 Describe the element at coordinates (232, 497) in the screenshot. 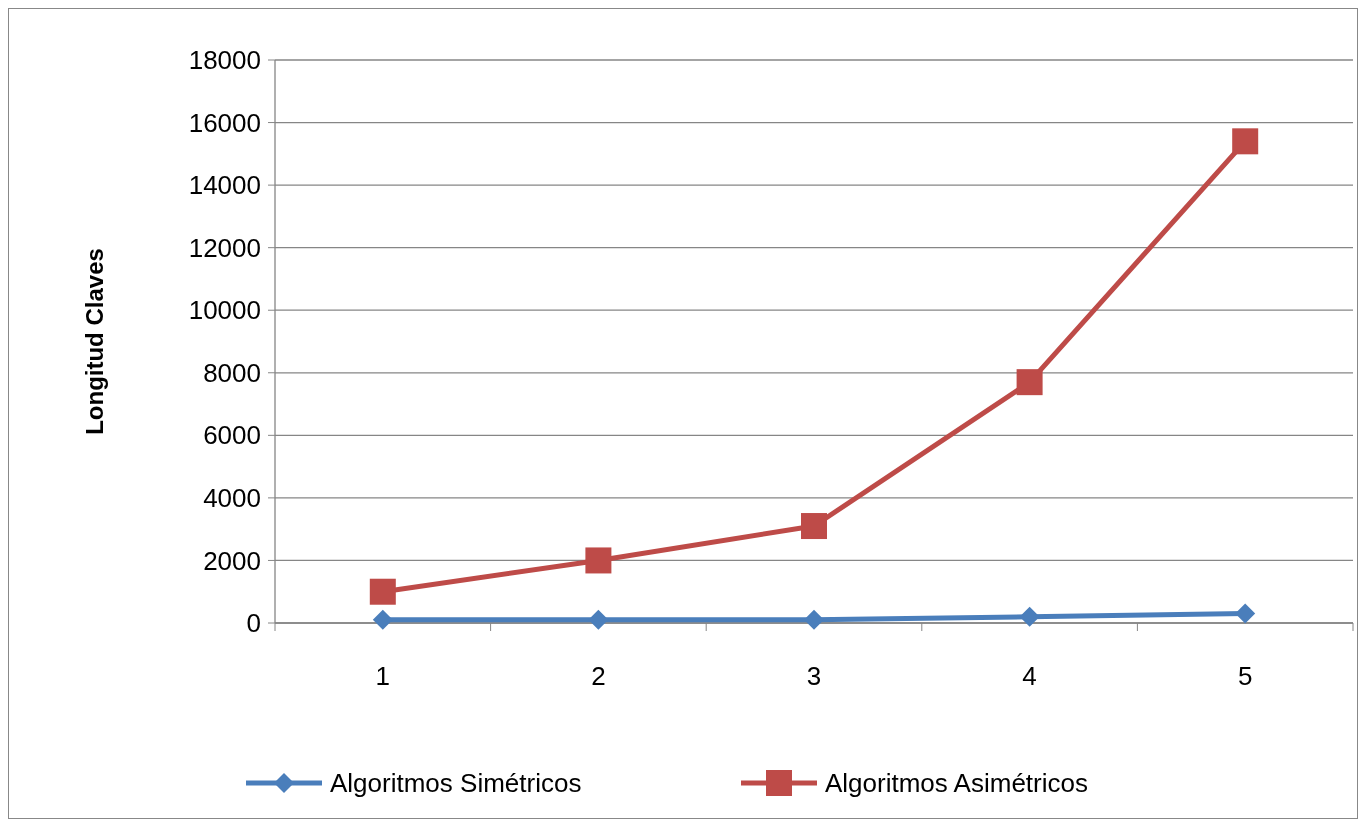

I see `y-tick-label: 4000` at that location.